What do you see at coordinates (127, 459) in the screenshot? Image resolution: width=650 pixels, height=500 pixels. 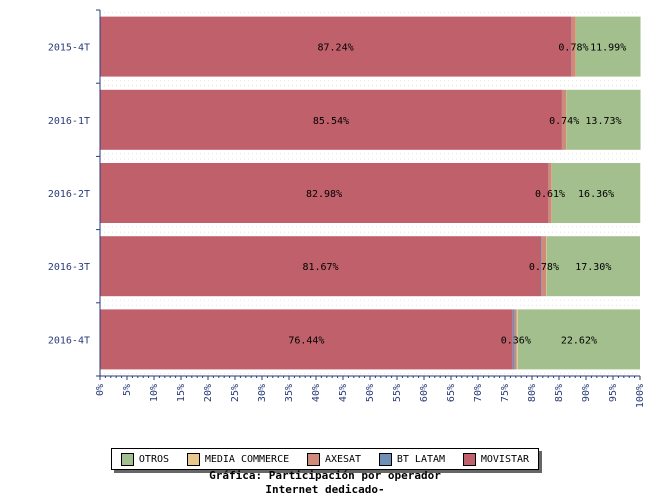 I see `legend-swatch-otros` at bounding box center [127, 459].